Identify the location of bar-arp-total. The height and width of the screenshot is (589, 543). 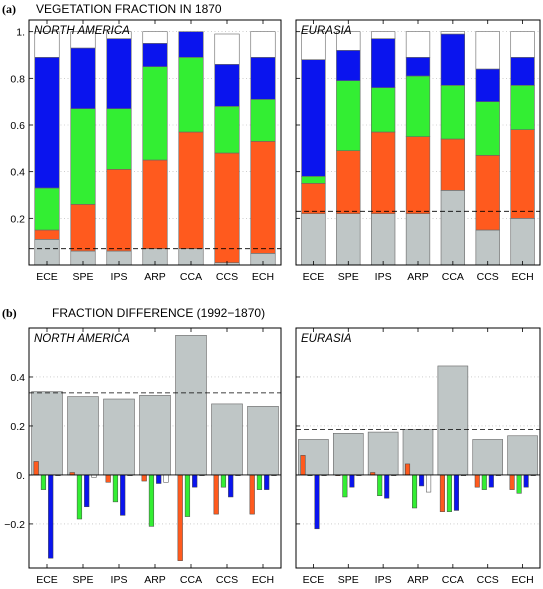
(155, 435).